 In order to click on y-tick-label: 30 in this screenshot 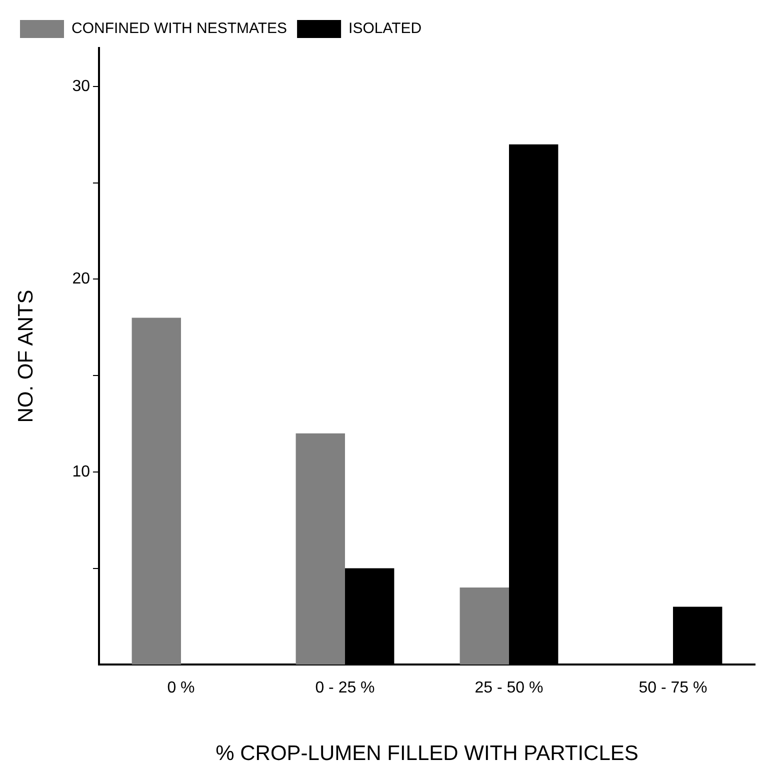, I will do `click(81, 86)`.